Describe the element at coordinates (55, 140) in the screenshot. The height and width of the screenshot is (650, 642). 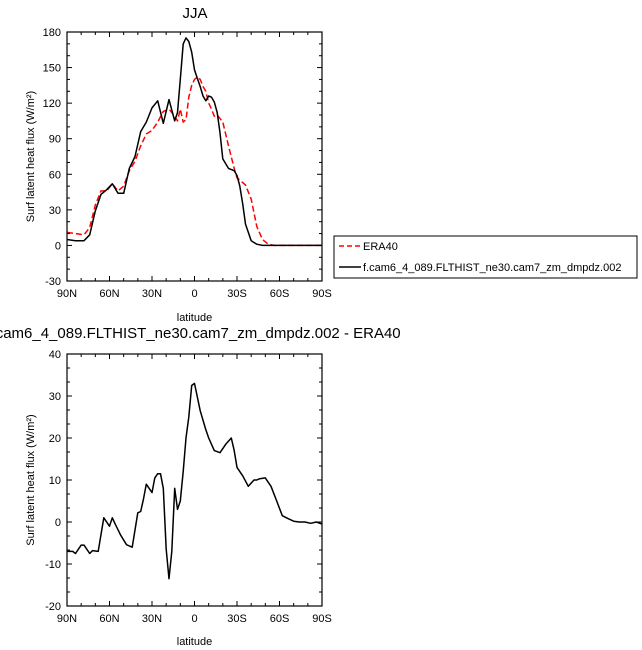
I see `top-y-tick-label: 90` at that location.